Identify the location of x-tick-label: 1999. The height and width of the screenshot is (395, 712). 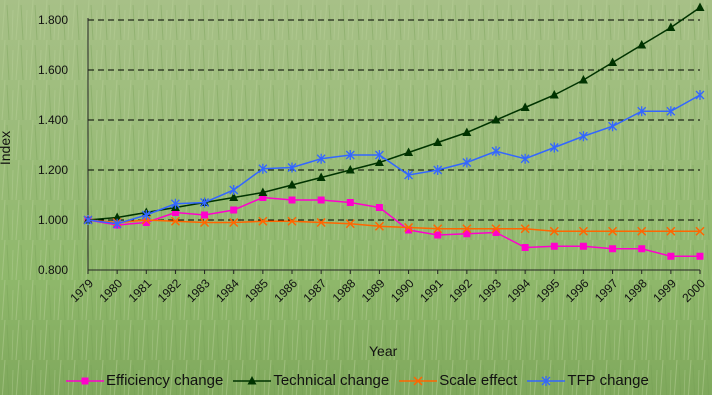
(664, 290).